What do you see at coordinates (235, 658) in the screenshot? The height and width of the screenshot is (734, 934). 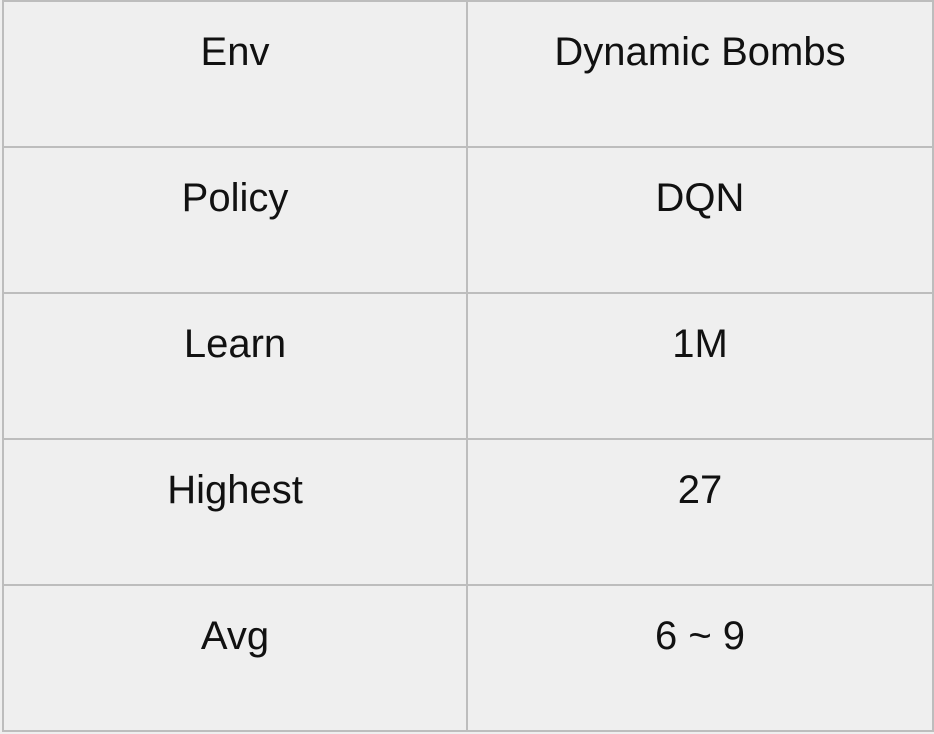 I see `row-label-cell: Avg` at bounding box center [235, 658].